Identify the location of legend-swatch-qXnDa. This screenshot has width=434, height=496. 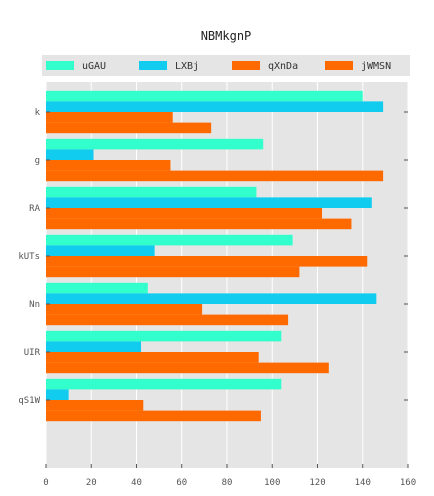
(246, 65).